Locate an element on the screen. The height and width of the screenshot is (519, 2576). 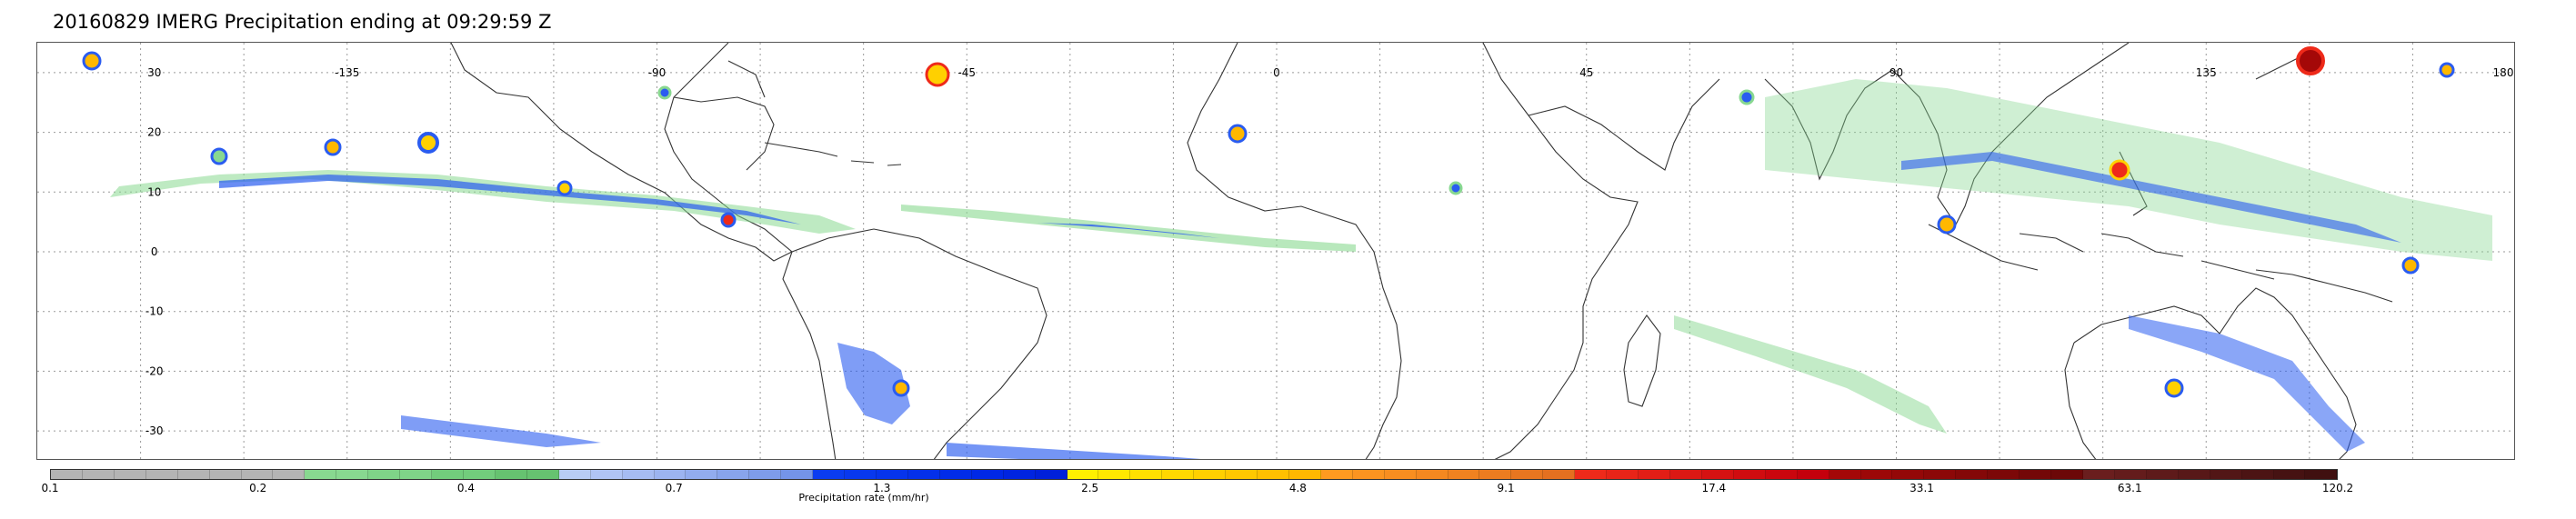
colorbar-tick-label: 0.2 is located at coordinates (258, 488).